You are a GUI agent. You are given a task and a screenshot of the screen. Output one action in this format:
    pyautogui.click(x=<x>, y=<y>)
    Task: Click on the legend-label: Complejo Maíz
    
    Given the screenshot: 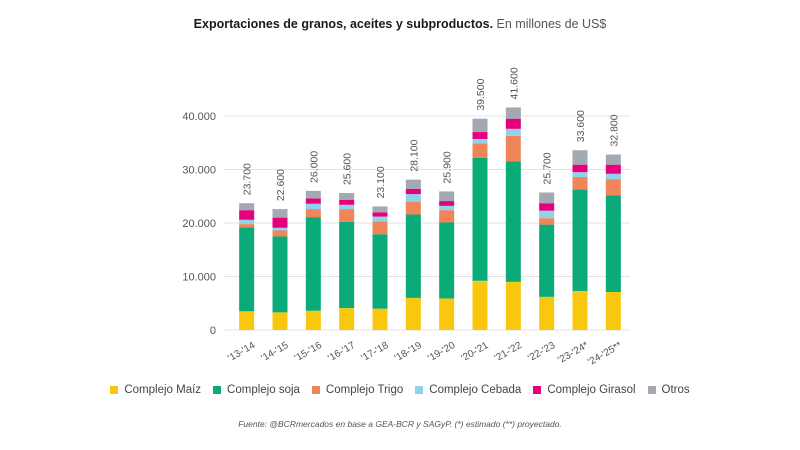 What is the action you would take?
    pyautogui.click(x=163, y=390)
    